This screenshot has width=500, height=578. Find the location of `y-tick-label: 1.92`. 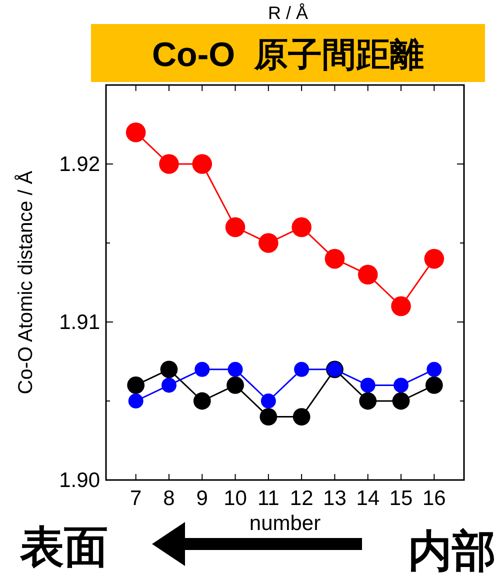

y-tick-label: 1.92 is located at coordinates (79, 164).